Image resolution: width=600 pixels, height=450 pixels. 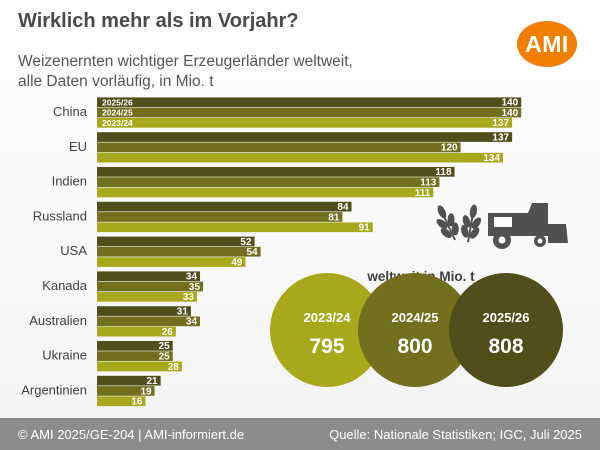 I want to click on ami-logo: AMI, so click(x=547, y=44).